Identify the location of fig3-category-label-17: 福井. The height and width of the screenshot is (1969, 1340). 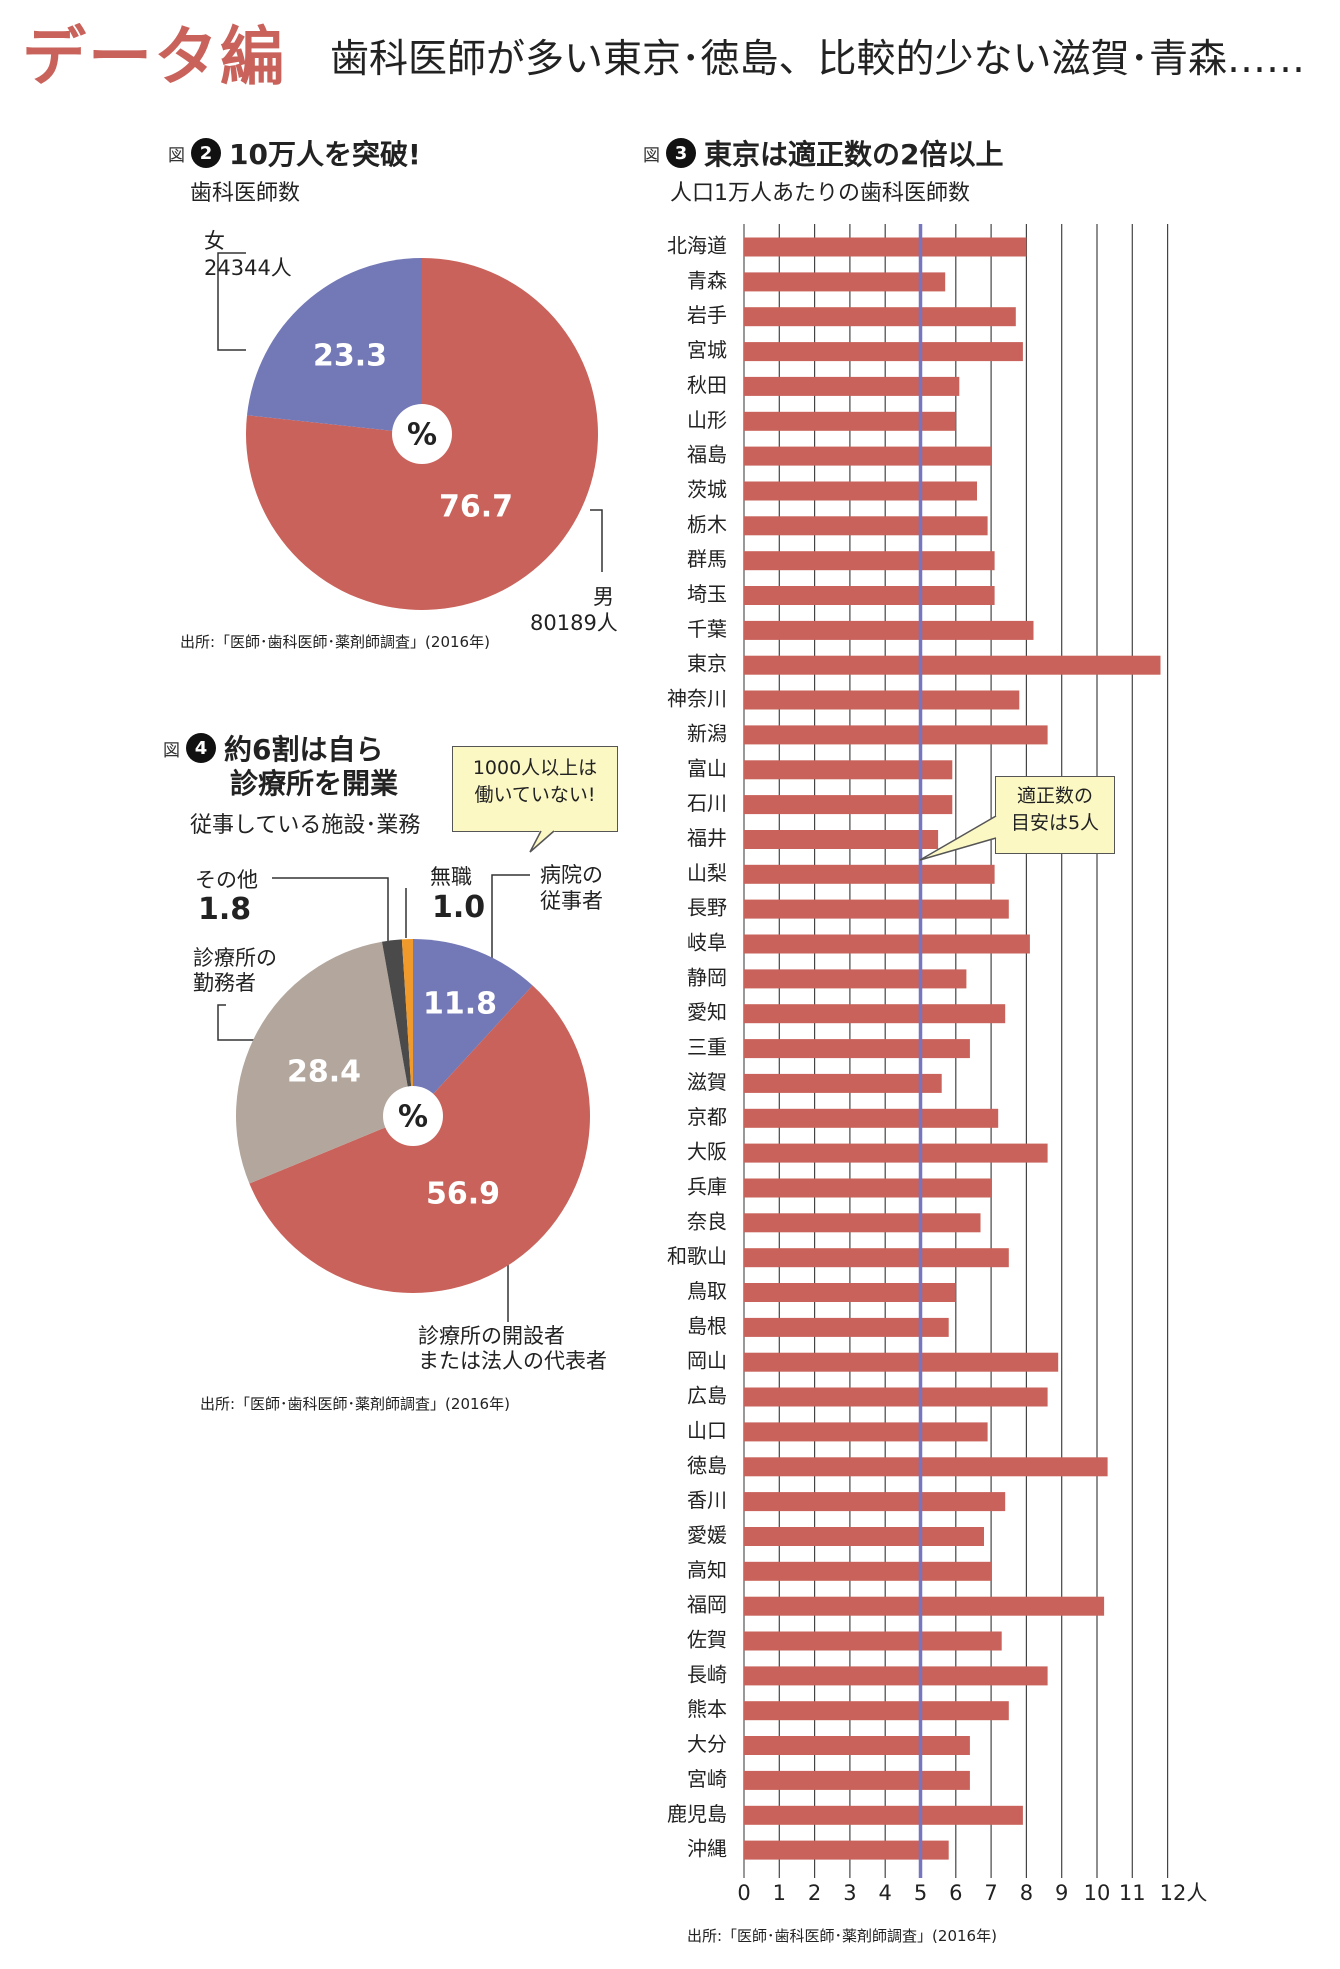
(707, 838).